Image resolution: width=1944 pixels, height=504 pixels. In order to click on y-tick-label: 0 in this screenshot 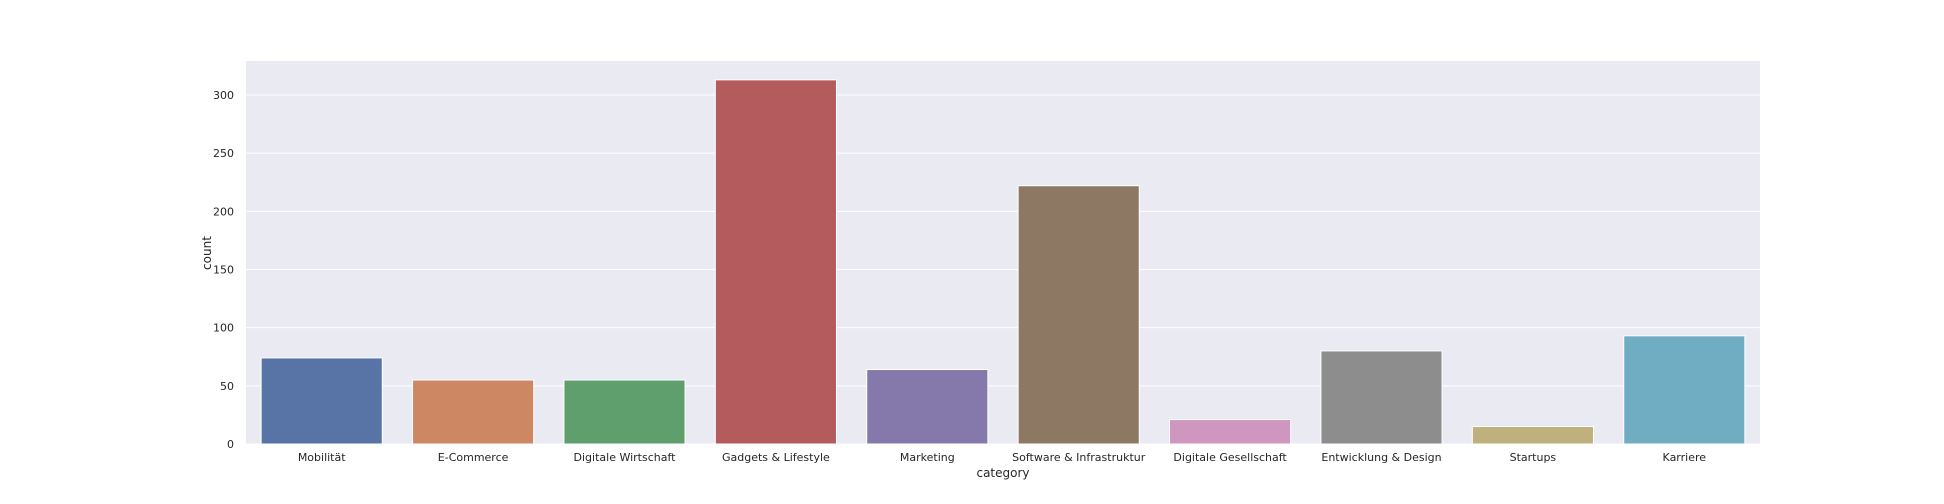, I will do `click(230, 444)`.